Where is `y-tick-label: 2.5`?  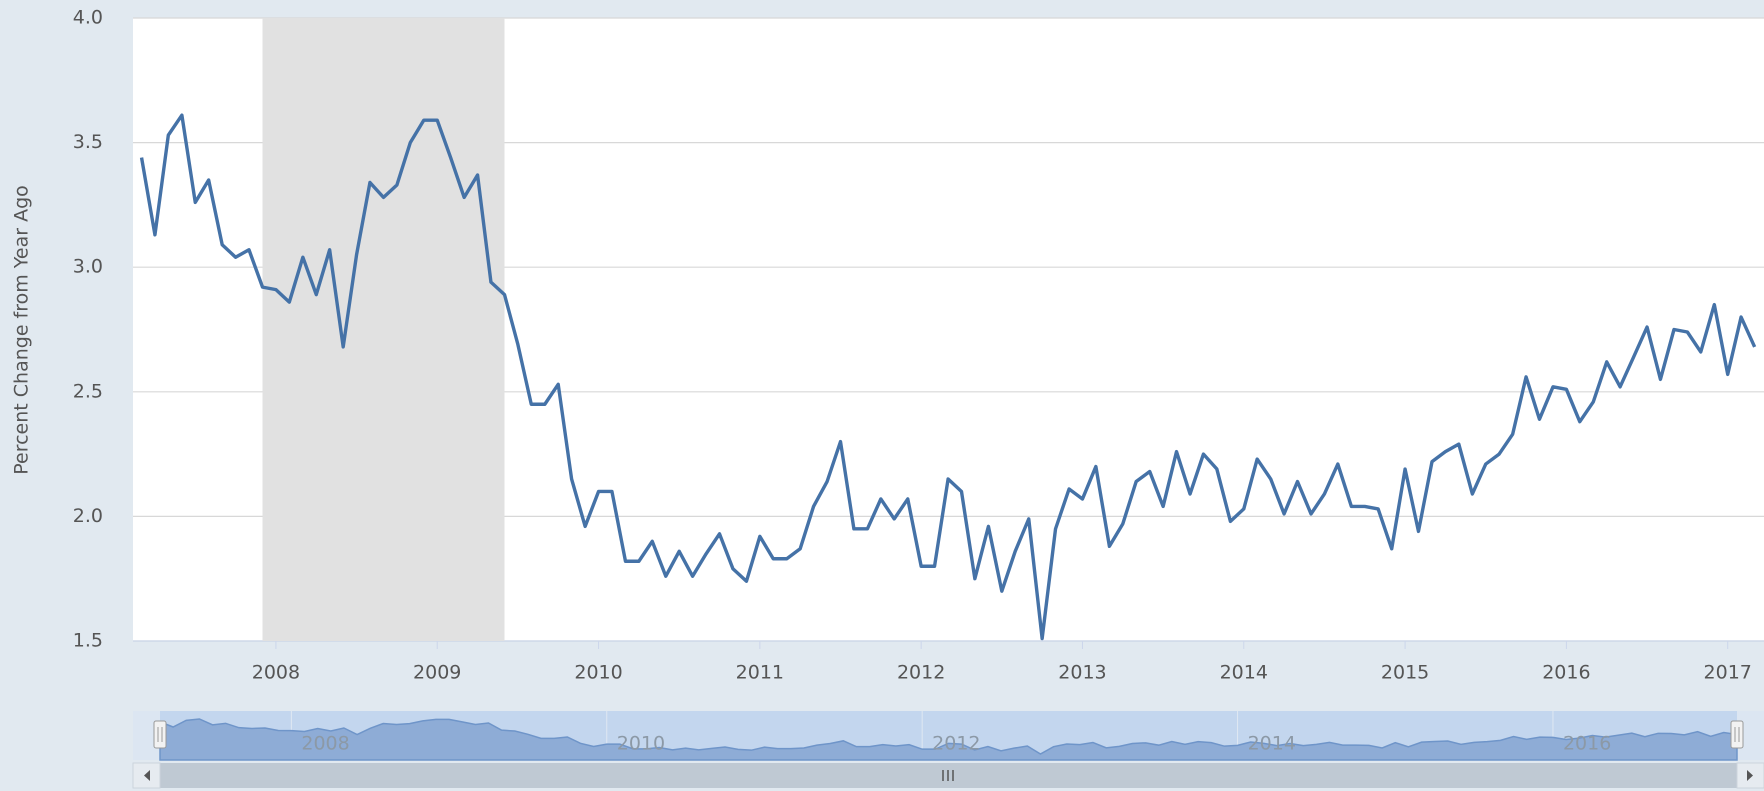
y-tick-label: 2.5 is located at coordinates (88, 391).